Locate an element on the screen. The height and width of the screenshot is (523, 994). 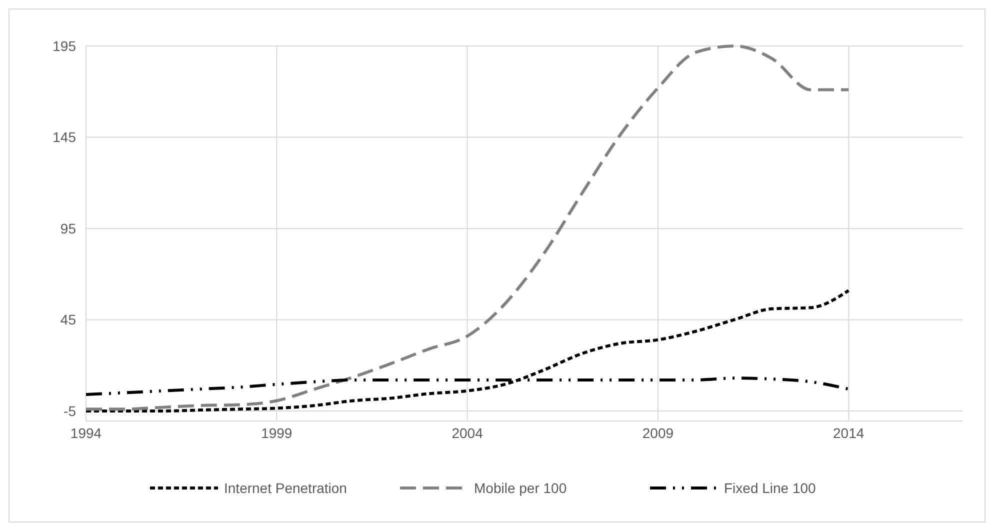
y-tick-label: 145 is located at coordinates (64, 137).